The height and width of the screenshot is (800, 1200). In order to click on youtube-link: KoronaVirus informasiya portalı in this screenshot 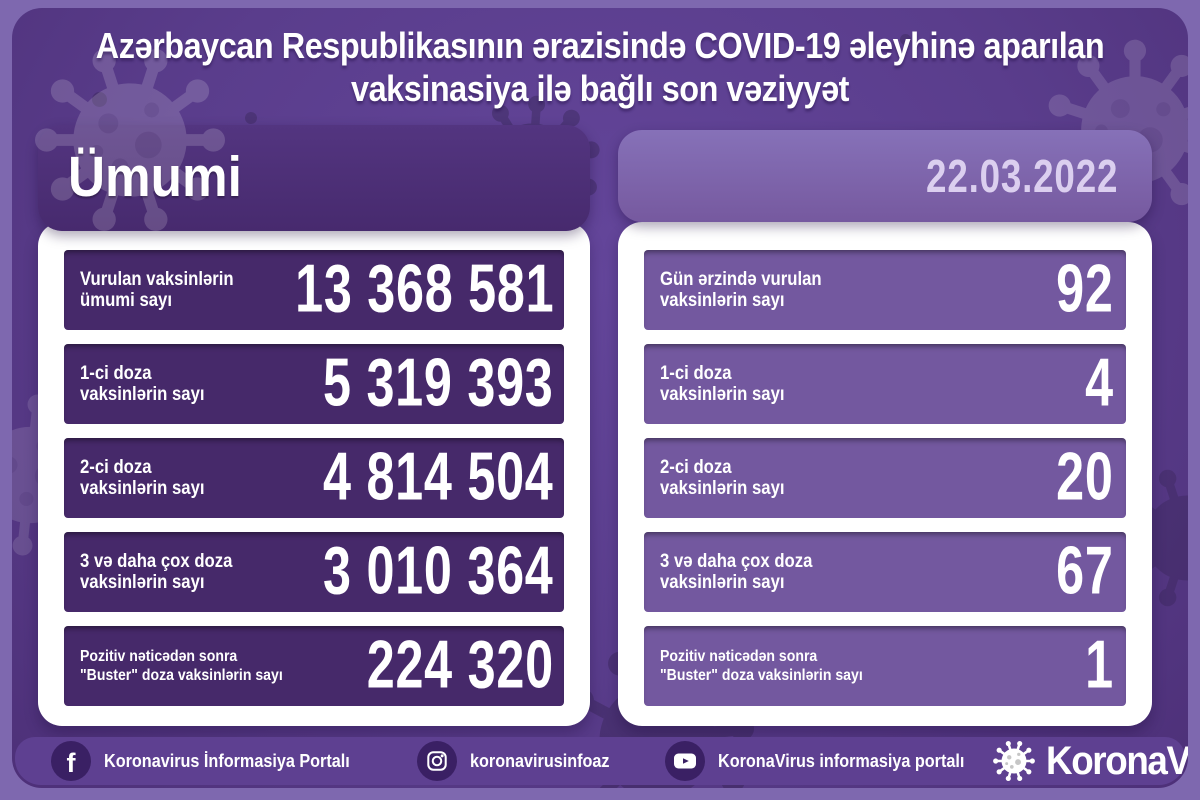, I will do `click(828, 761)`.